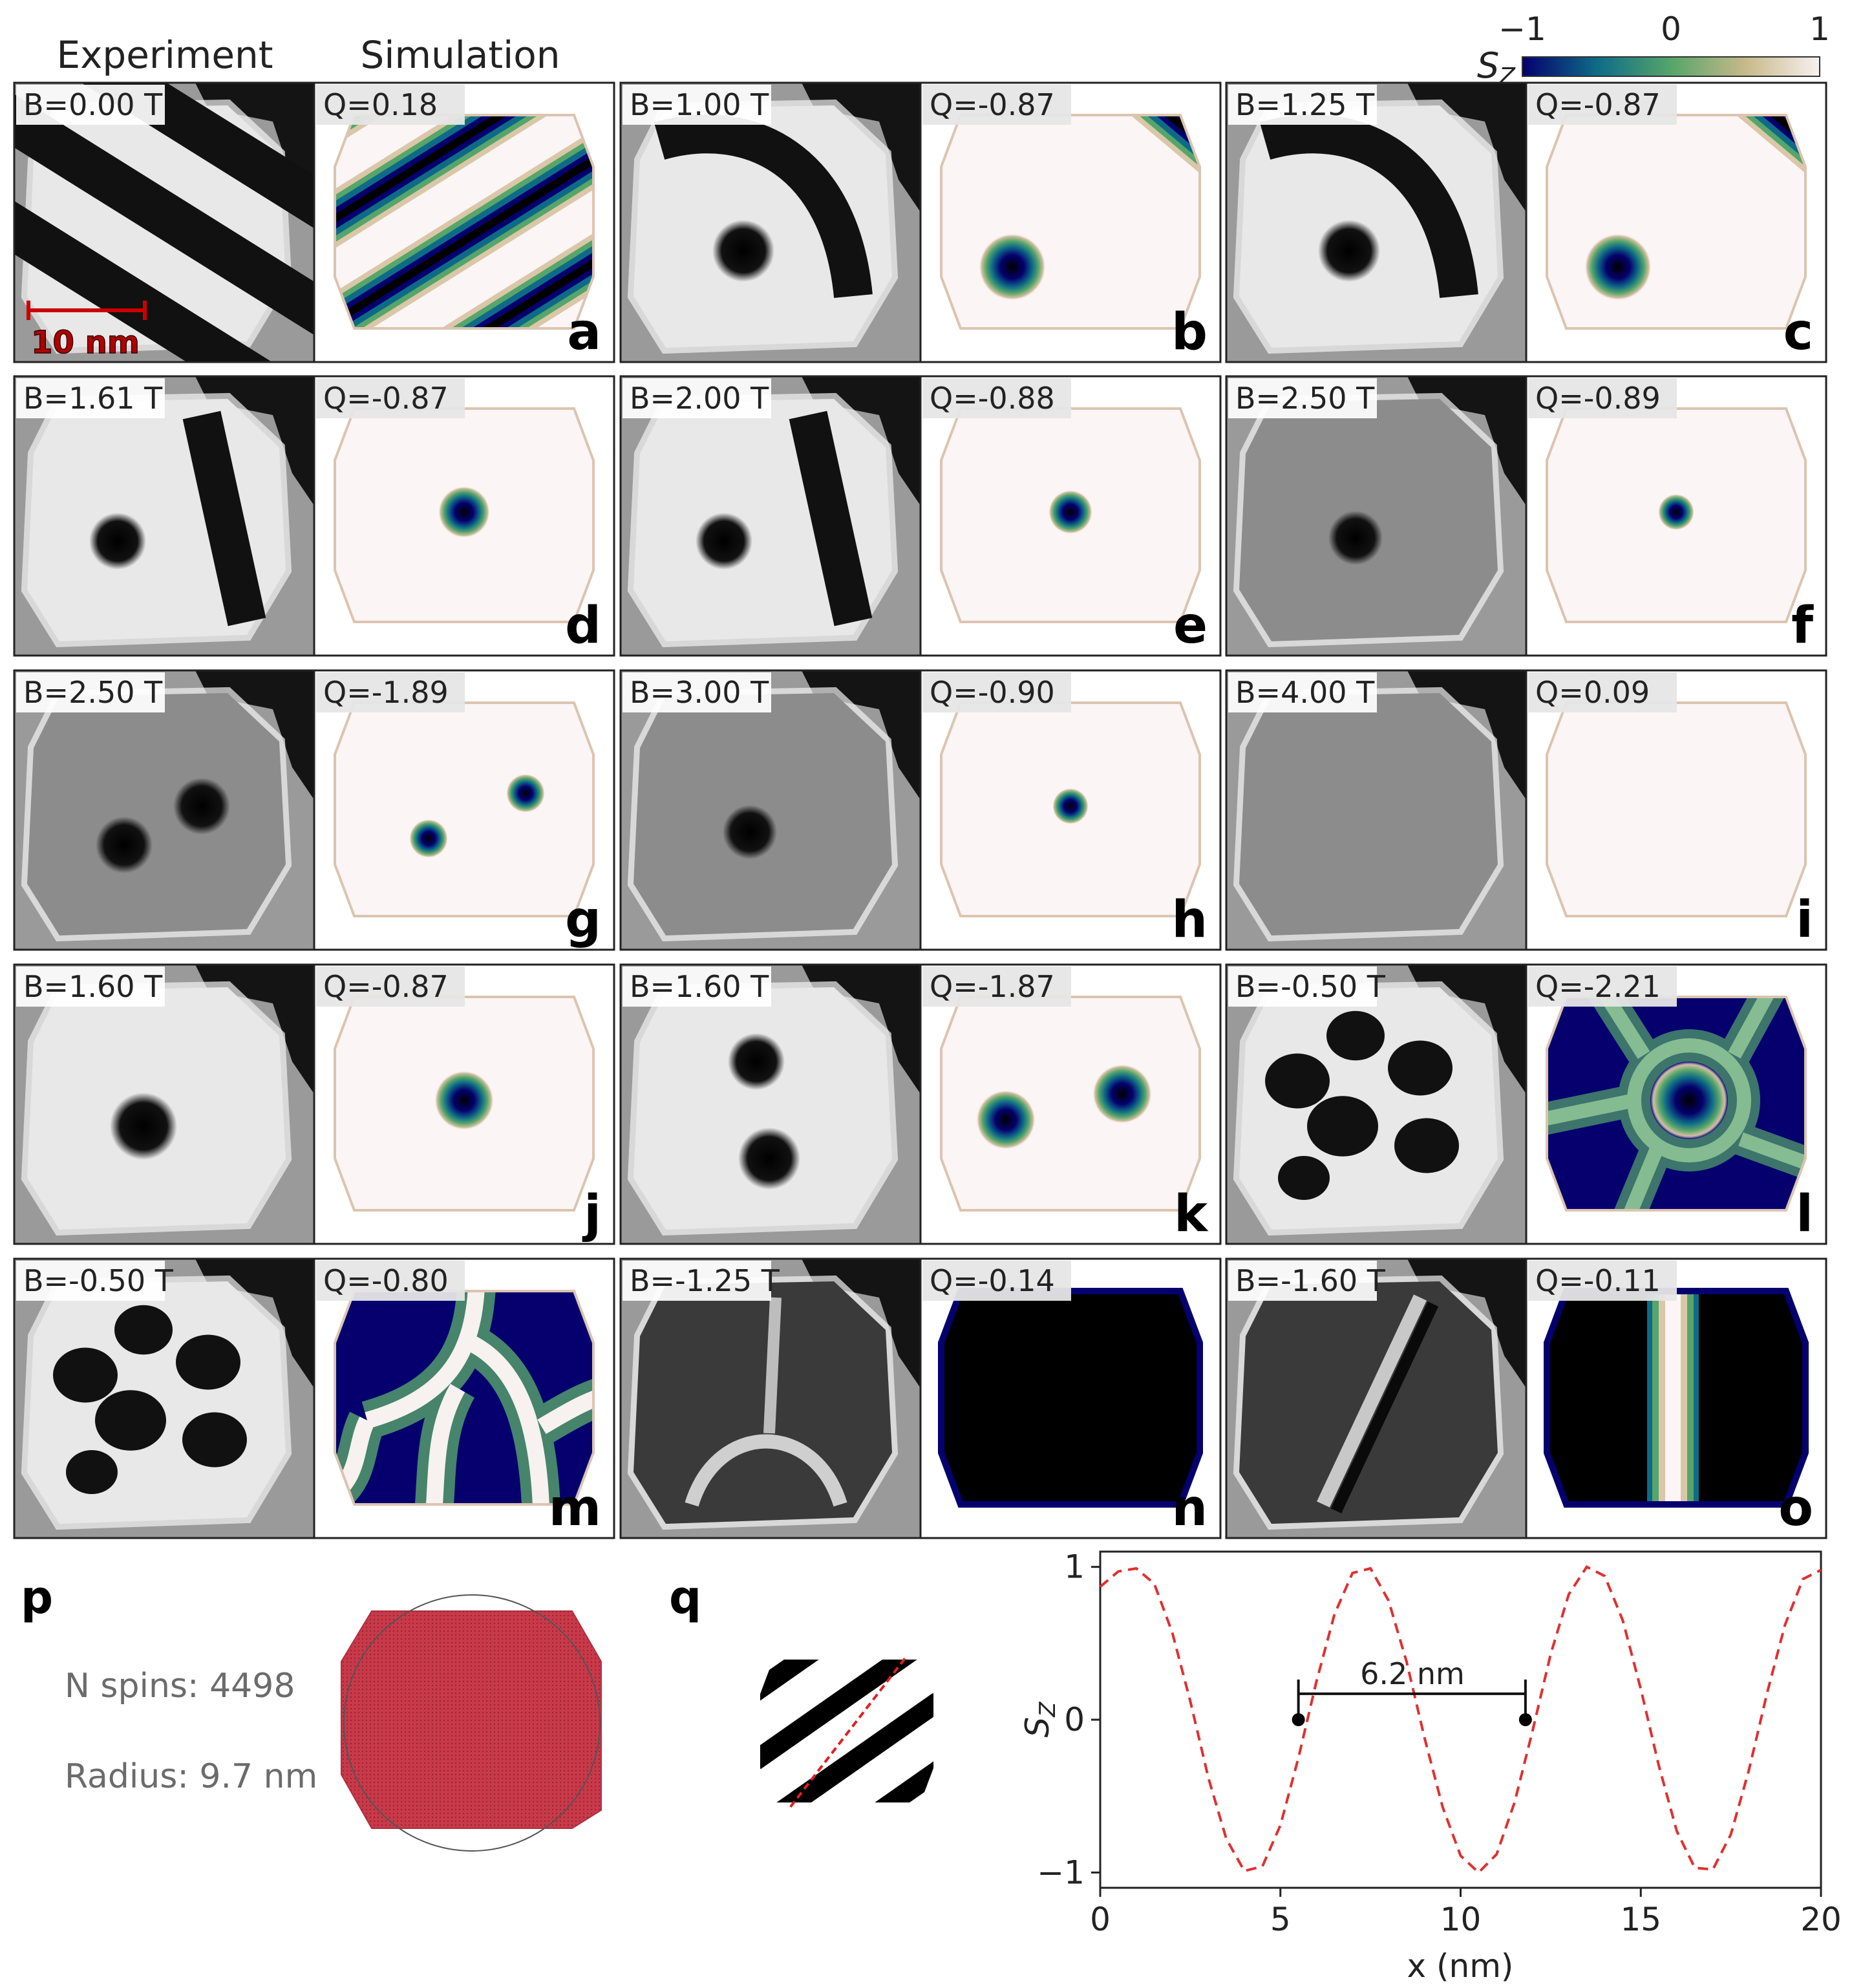  Describe the element at coordinates (1819, 29) in the screenshot. I see `colorbar-tick-max: 1` at that location.